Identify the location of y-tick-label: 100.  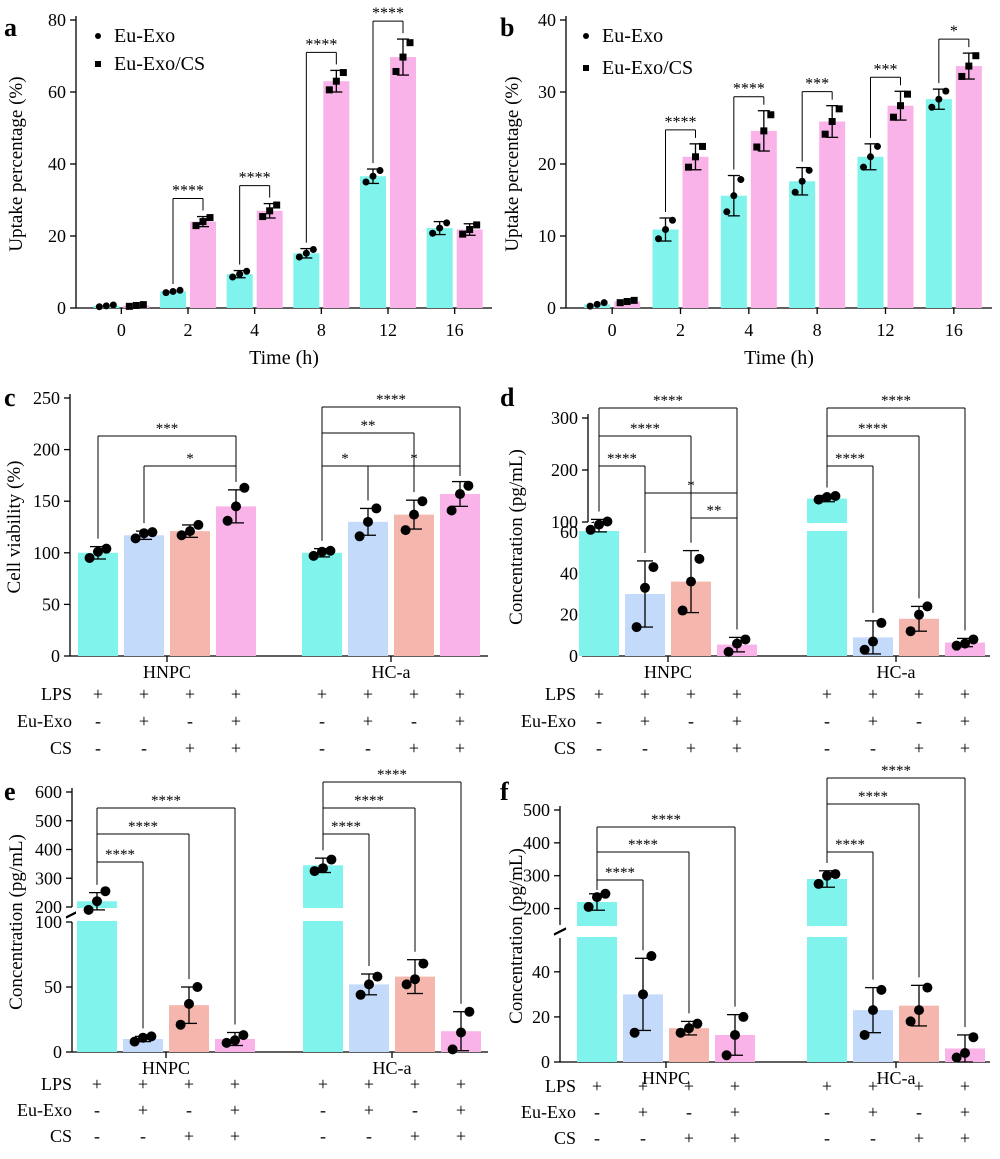
(564, 522).